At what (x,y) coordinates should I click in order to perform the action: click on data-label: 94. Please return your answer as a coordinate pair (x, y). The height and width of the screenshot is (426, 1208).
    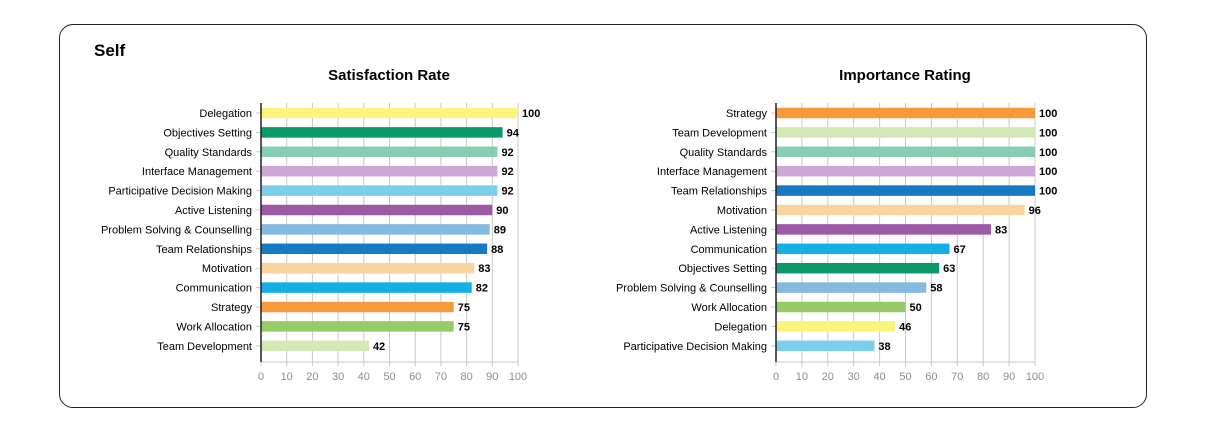
    Looking at the image, I should click on (513, 133).